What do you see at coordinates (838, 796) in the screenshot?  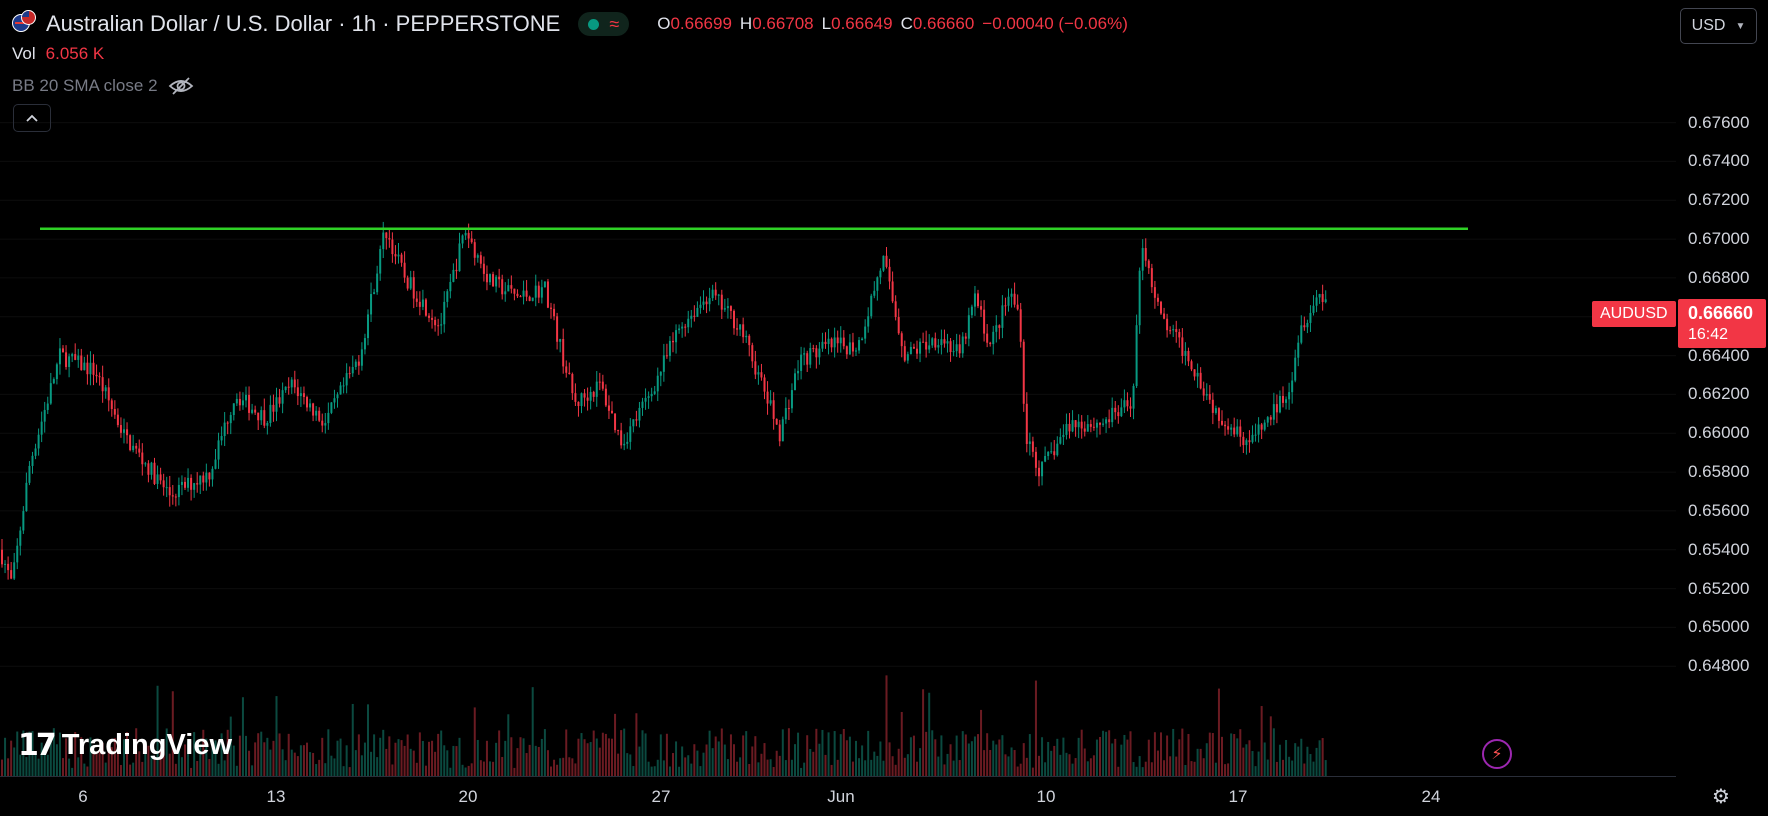 I see `time-axis: 6 13 20 27 Jun 10 17 24` at bounding box center [838, 796].